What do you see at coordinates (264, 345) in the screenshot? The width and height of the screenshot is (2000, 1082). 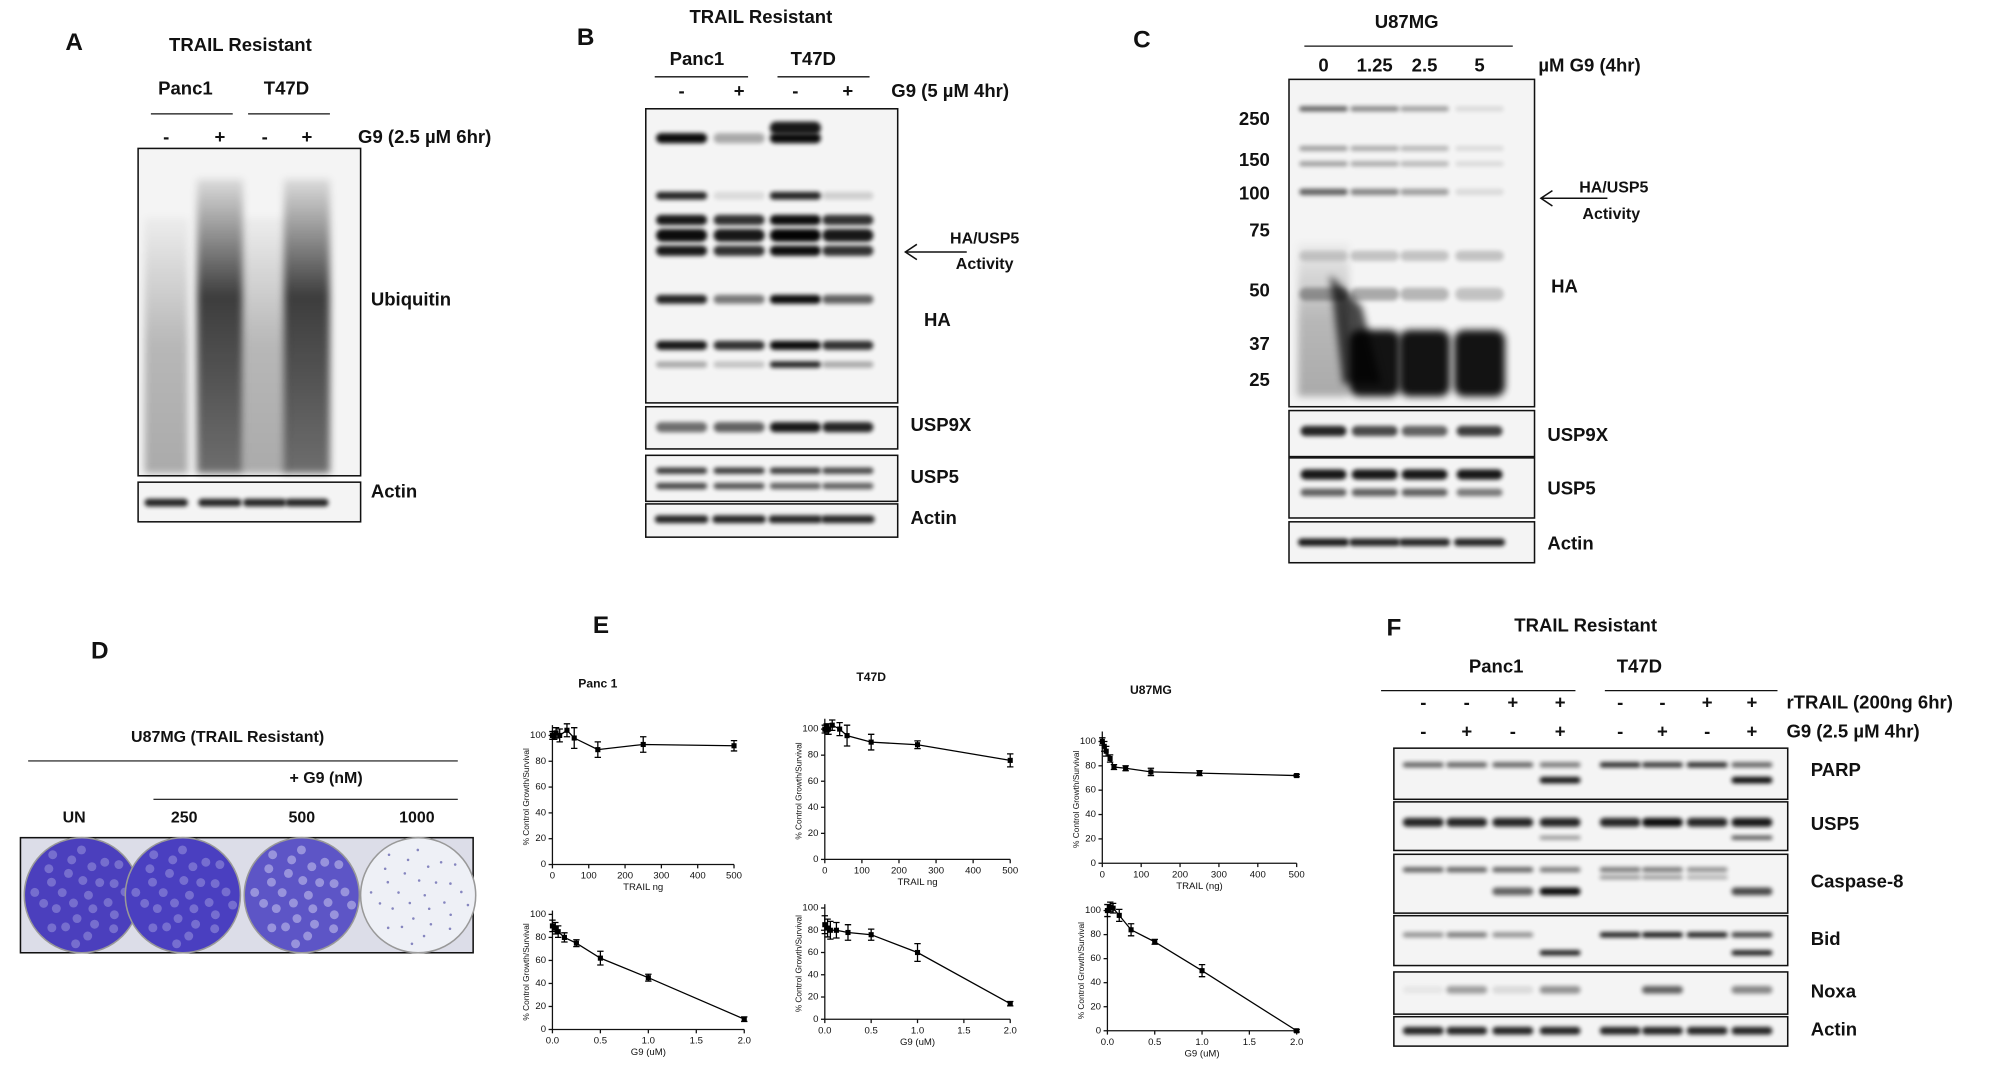 I see `smear` at bounding box center [264, 345].